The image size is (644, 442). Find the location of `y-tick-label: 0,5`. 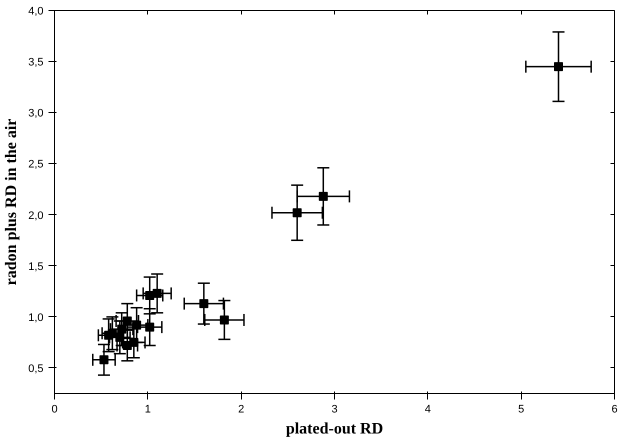

y-tick-label: 0,5 is located at coordinates (36, 368).